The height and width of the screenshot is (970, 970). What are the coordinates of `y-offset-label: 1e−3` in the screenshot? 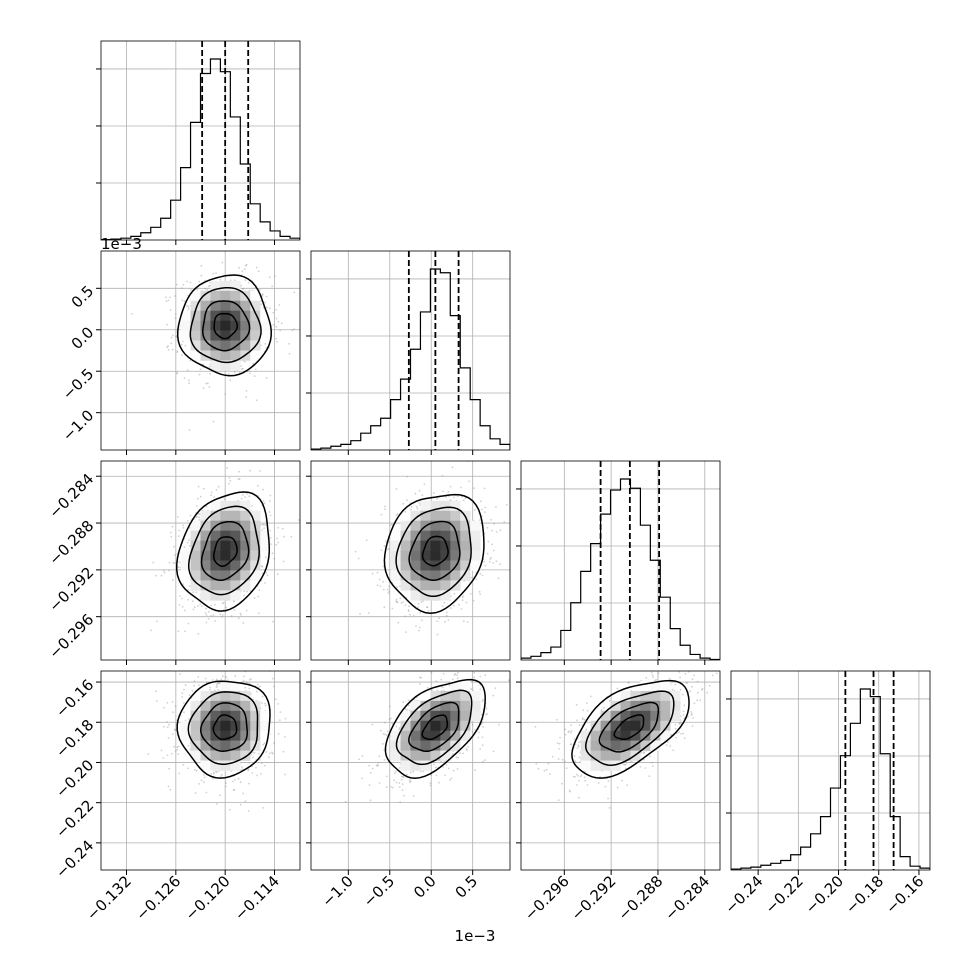 It's located at (121, 244).